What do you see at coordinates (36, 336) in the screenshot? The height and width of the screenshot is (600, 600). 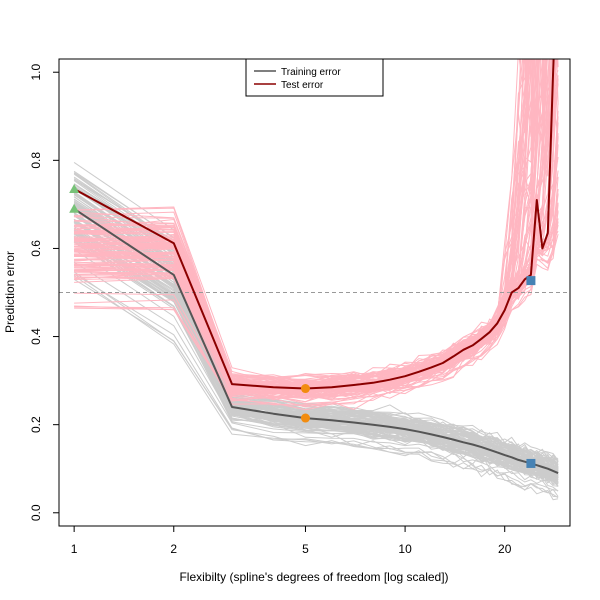 I see `y-tick-label: 0.4` at bounding box center [36, 336].